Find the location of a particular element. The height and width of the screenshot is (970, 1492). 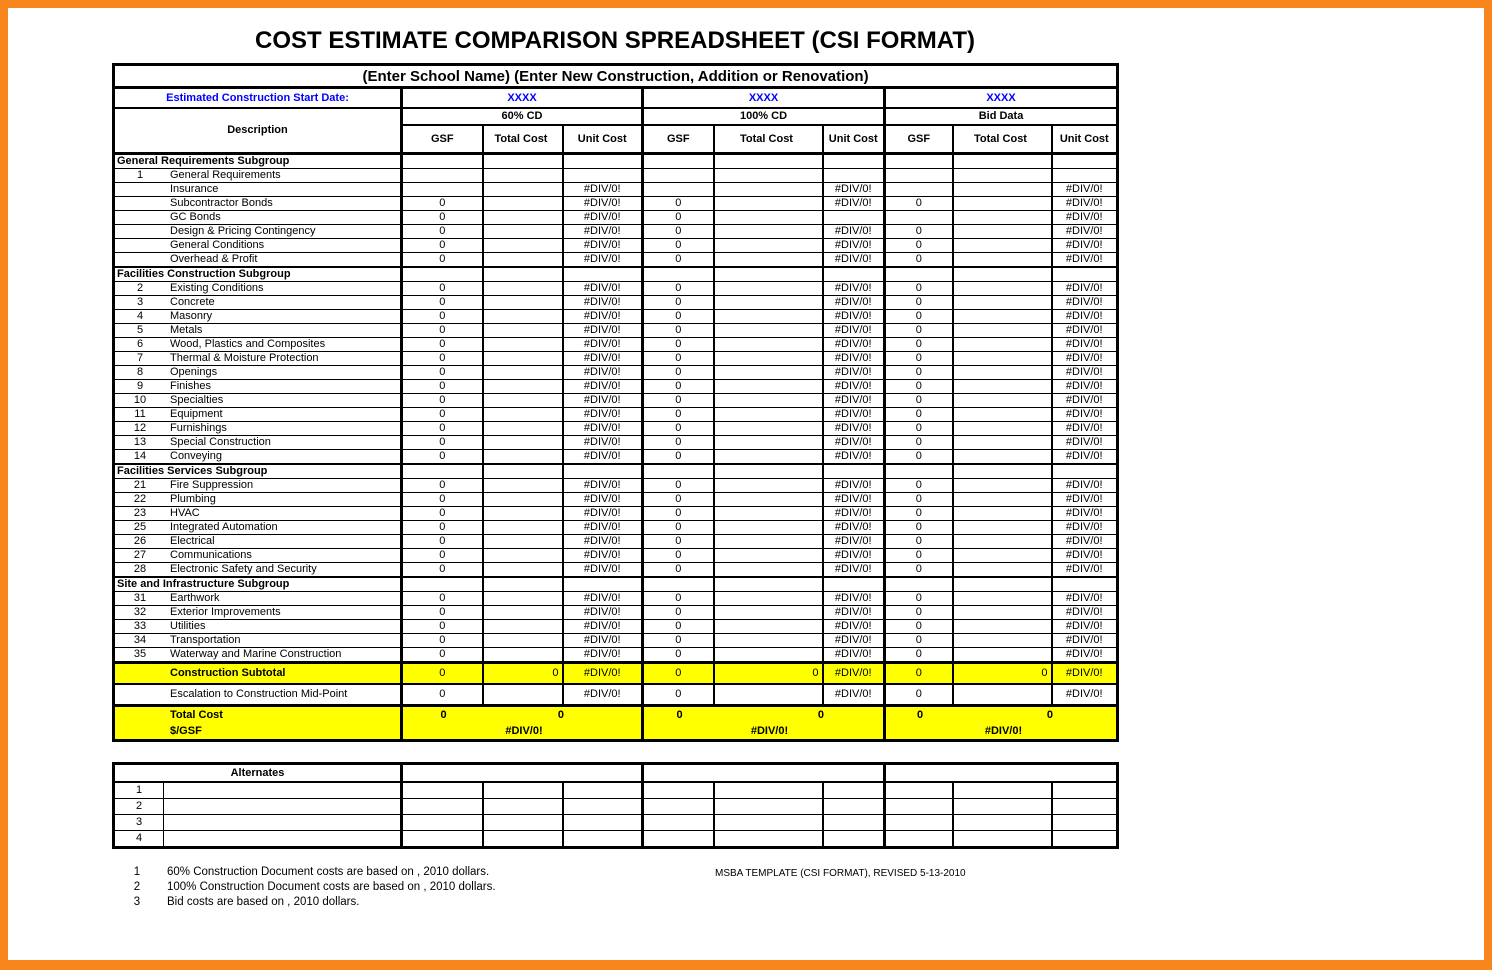

row-description: Masonry is located at coordinates (191, 316).